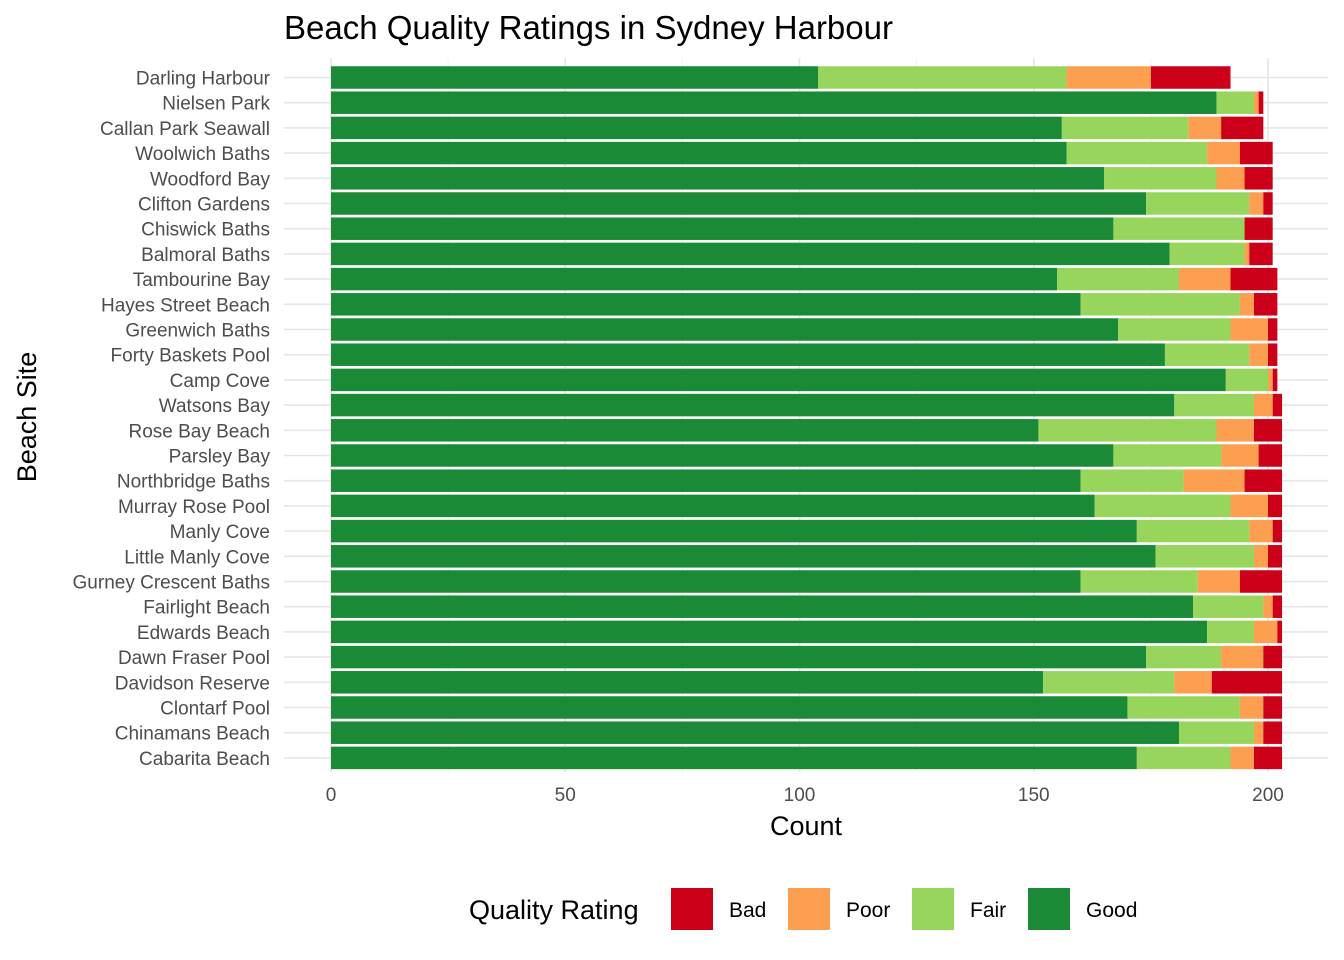 The width and height of the screenshot is (1344, 960). What do you see at coordinates (194, 658) in the screenshot?
I see `y-tick-label: Dawn Fraser Pool` at bounding box center [194, 658].